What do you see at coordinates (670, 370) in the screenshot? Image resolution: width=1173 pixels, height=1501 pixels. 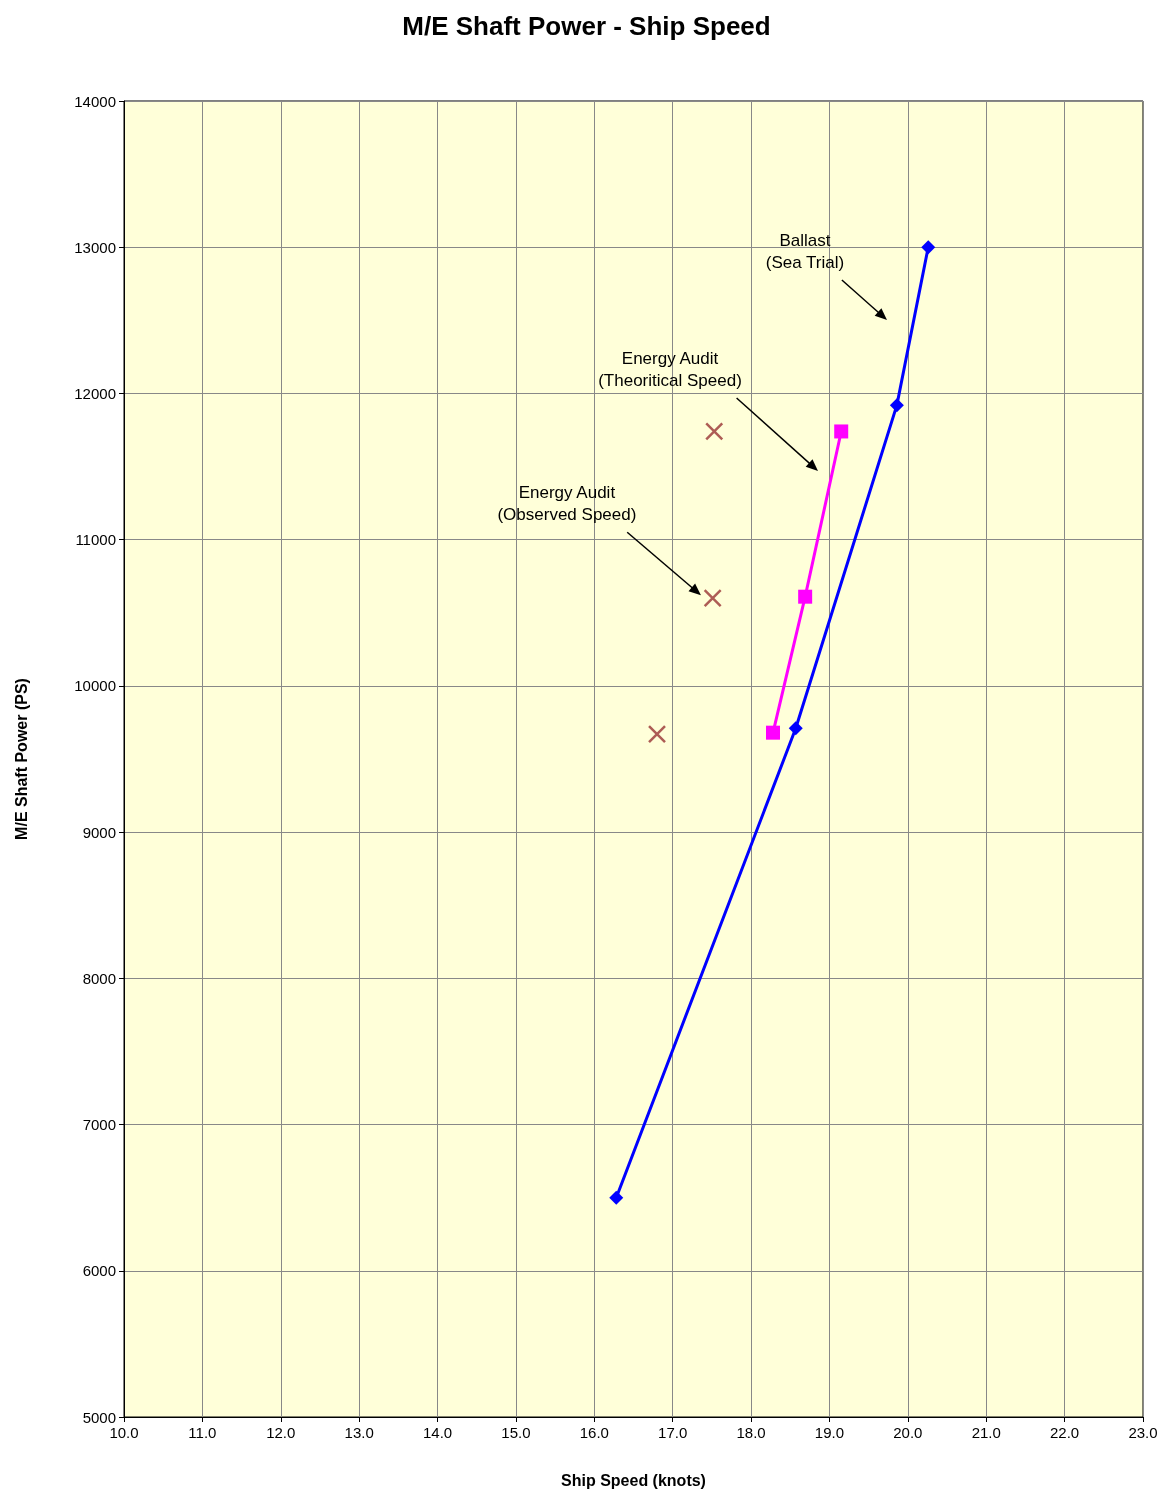 I see `annotation: Energy Audit (Theoritical Speed)` at bounding box center [670, 370].